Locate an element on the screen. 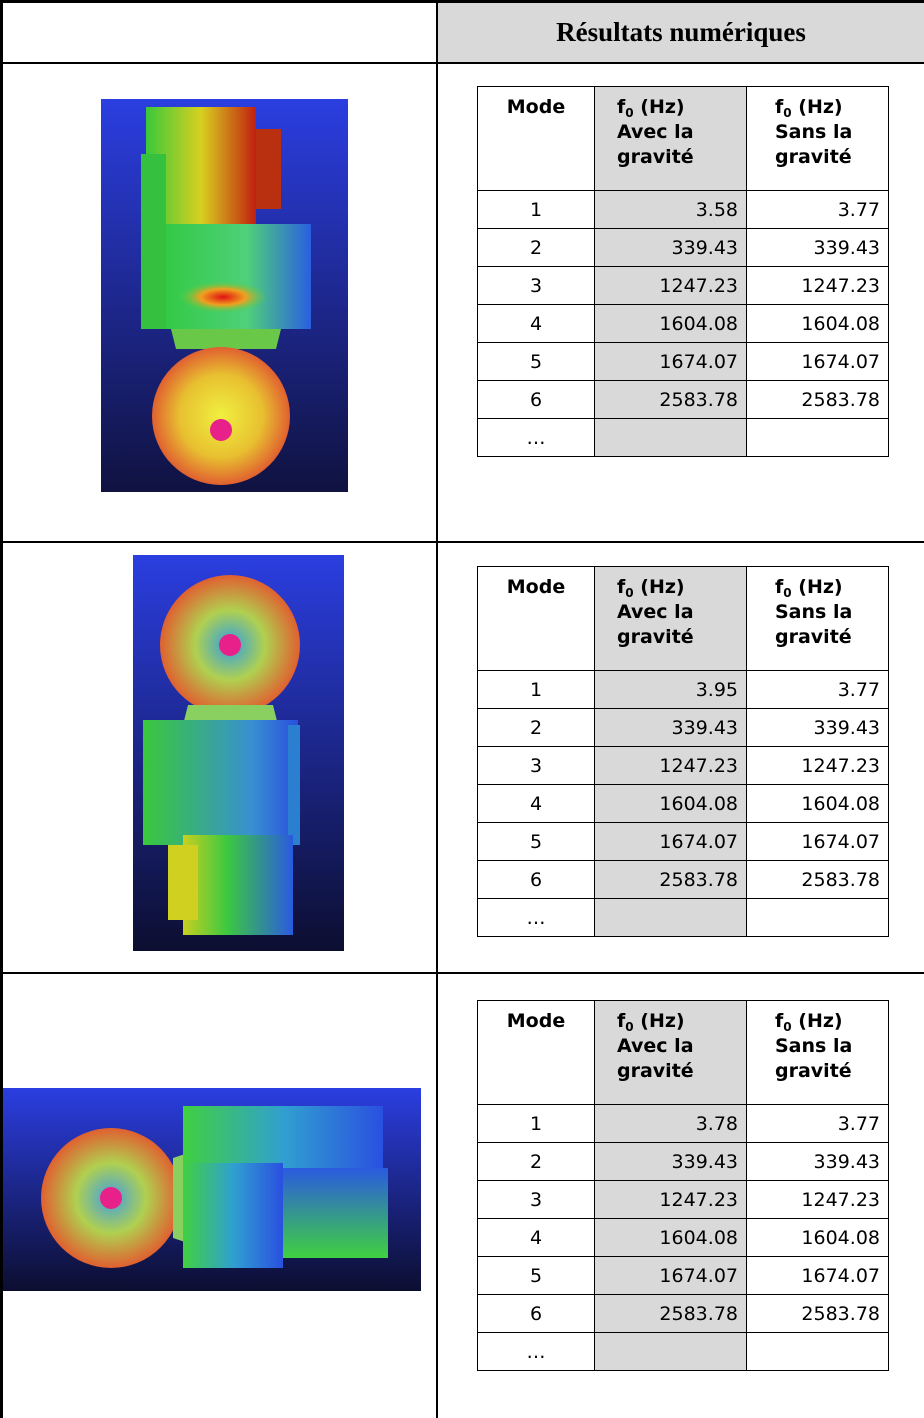  table-row: 5 1674.07 1674.07 is located at coordinates (683, 361).